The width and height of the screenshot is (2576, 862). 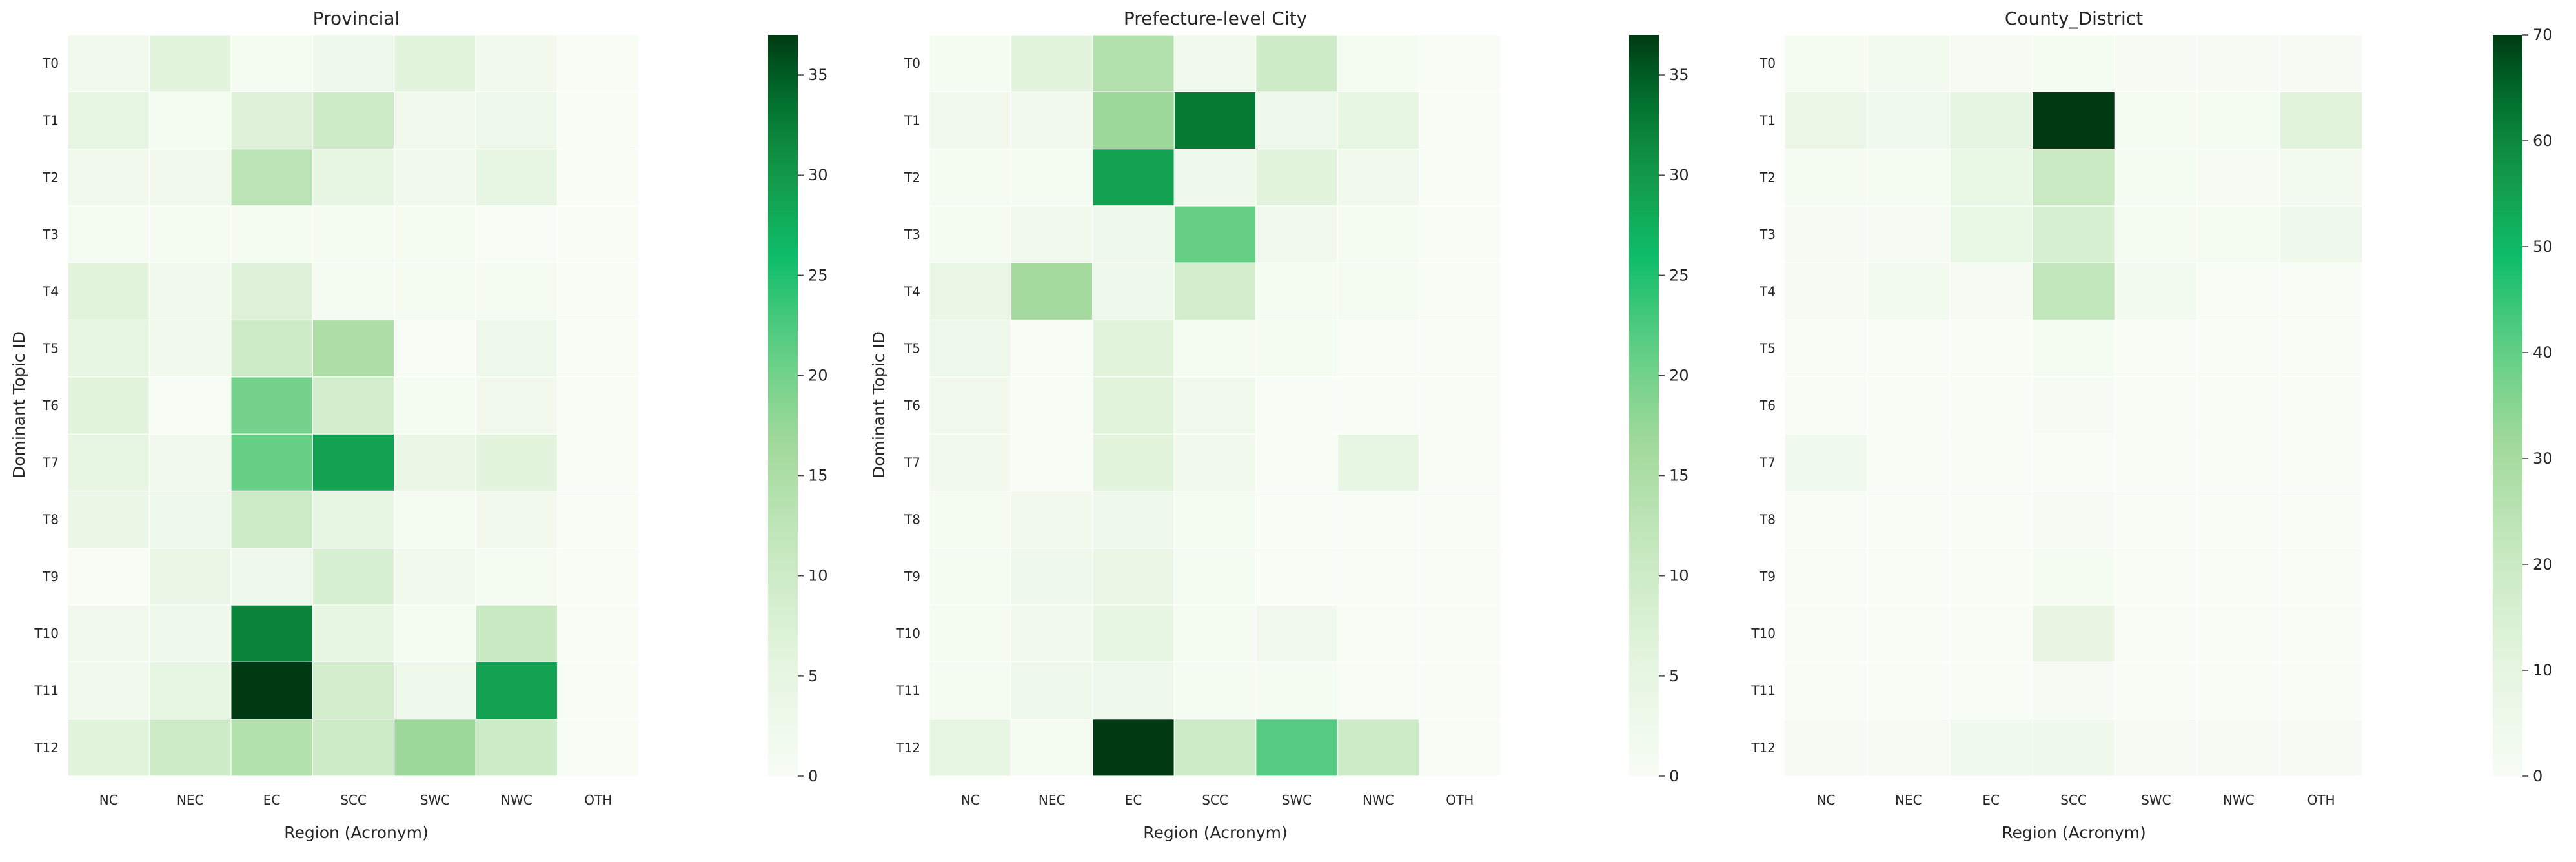 What do you see at coordinates (912, 577) in the screenshot?
I see `y-tick-label: T9` at bounding box center [912, 577].